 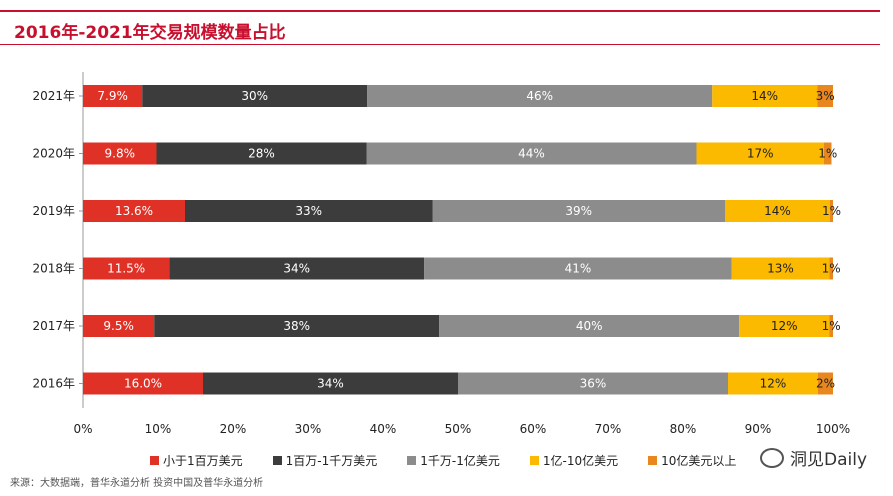 I want to click on data-label: 9.8%, so click(x=120, y=154).